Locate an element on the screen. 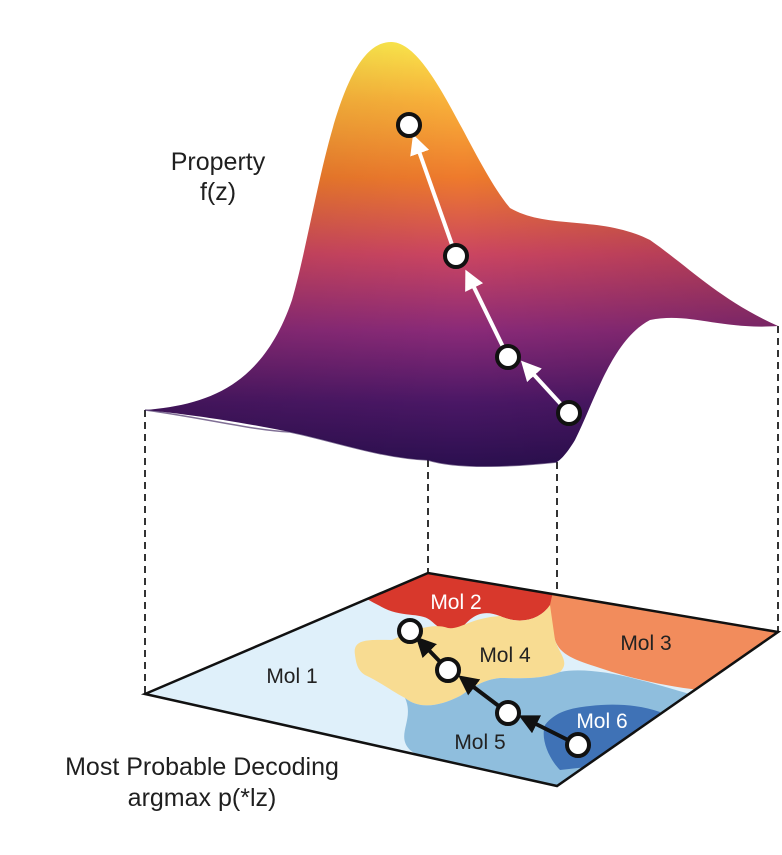  region-label-mol-3: Mol 3 is located at coordinates (645, 643).